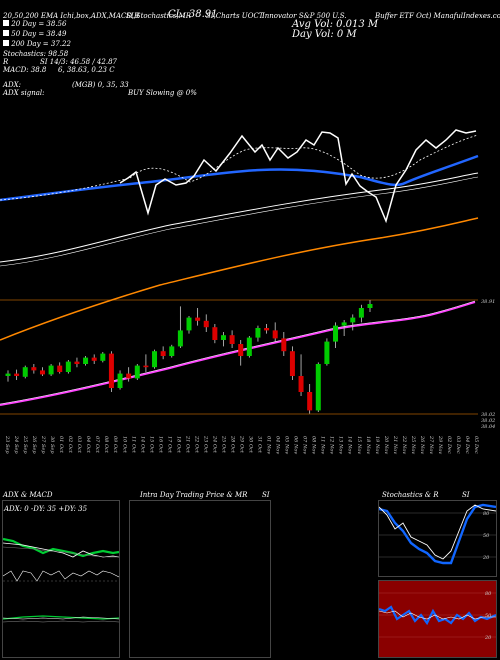  I want to click on ema-blue-line, so click(239, 178).